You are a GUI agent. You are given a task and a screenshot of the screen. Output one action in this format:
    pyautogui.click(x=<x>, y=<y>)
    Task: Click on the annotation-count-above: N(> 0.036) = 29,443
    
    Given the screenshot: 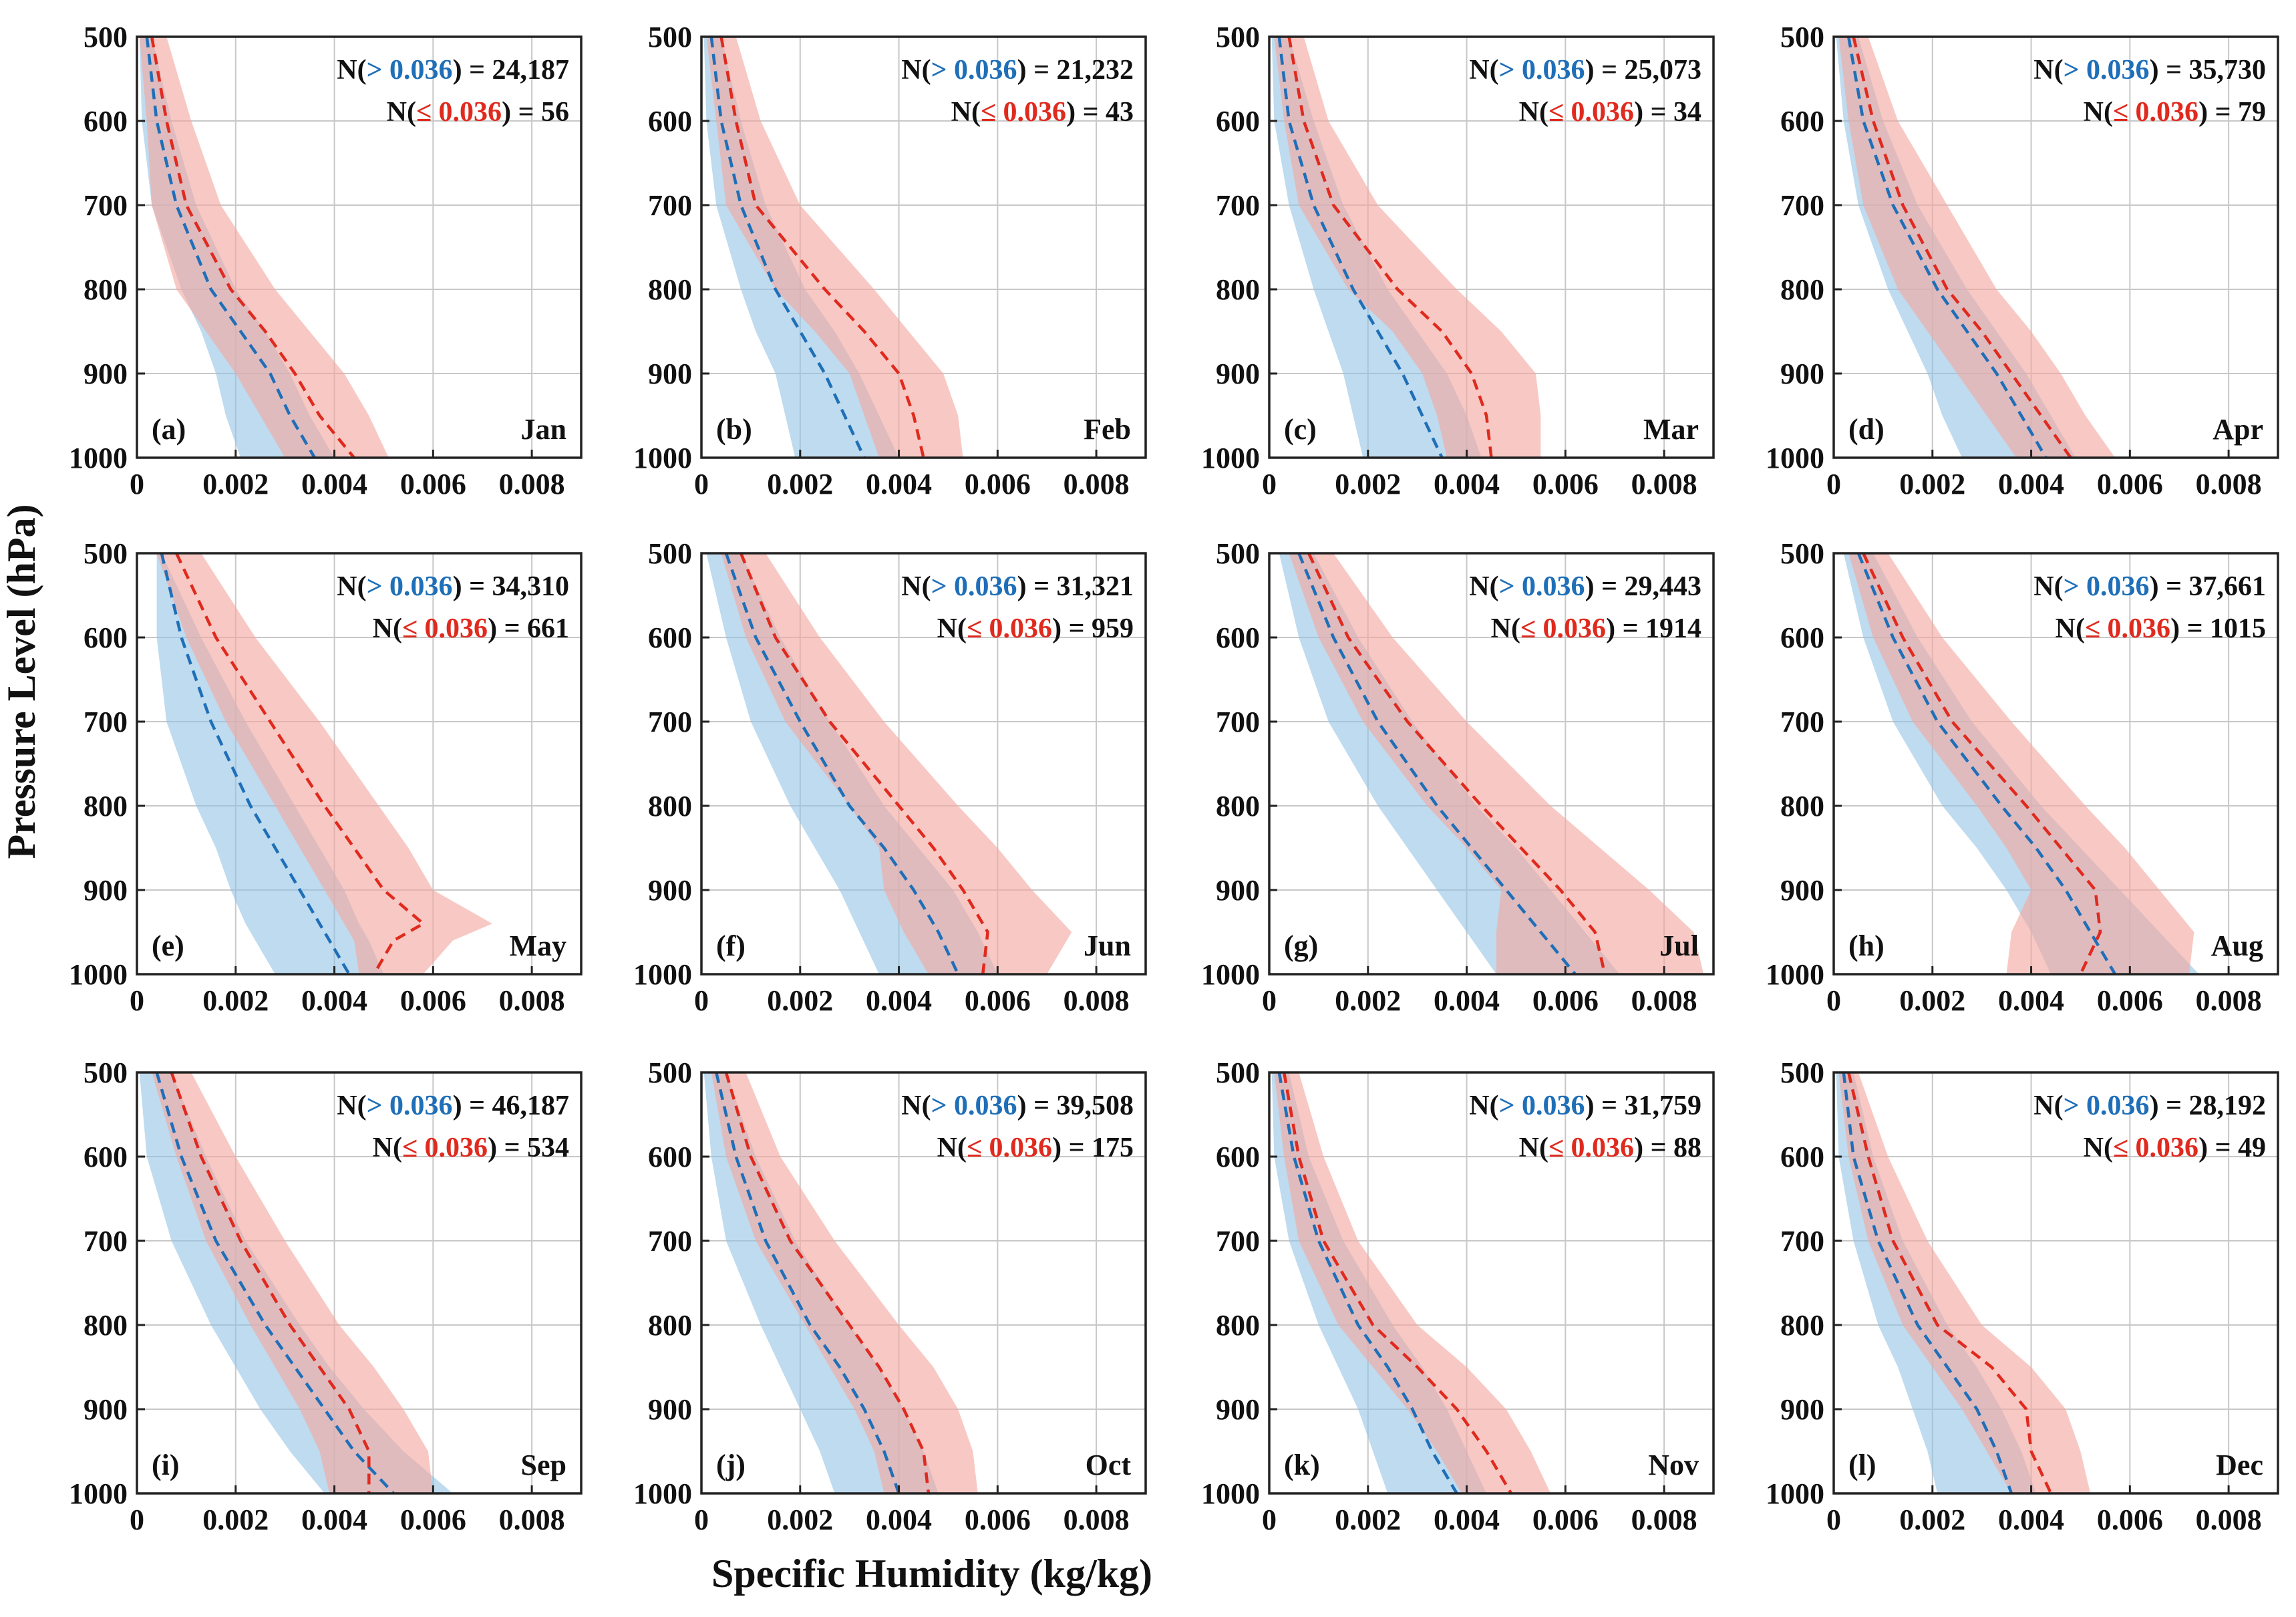 What is the action you would take?
    pyautogui.click(x=1585, y=587)
    